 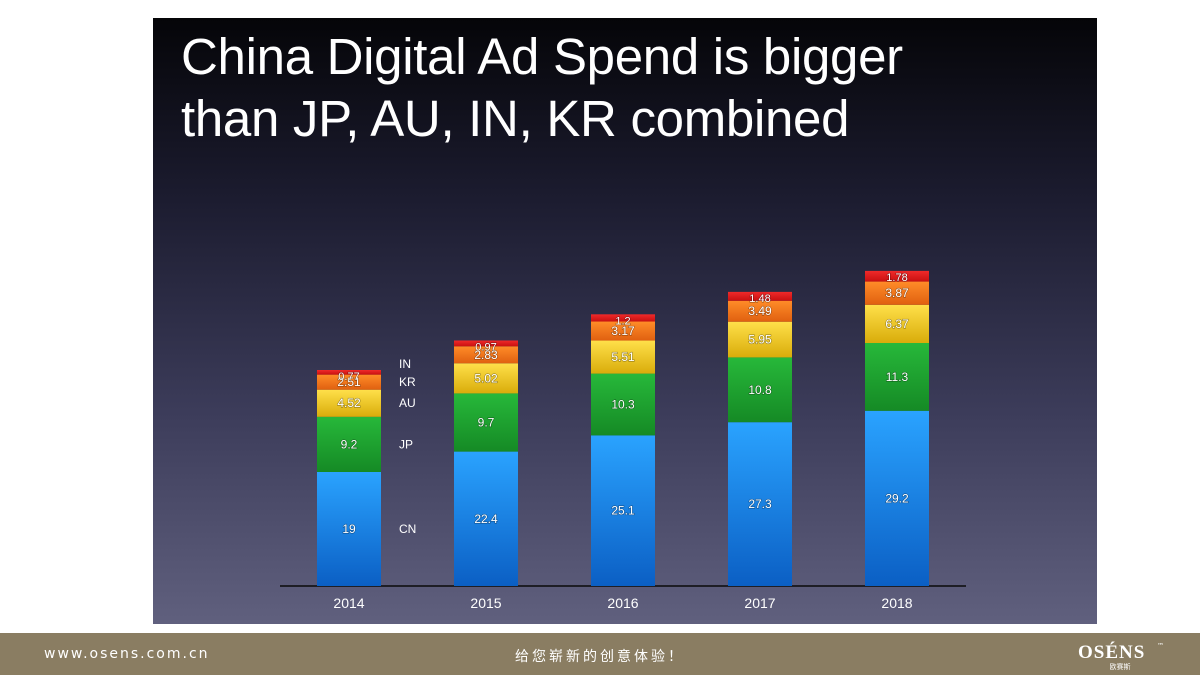 I want to click on bar-cn-2015, so click(x=486, y=518).